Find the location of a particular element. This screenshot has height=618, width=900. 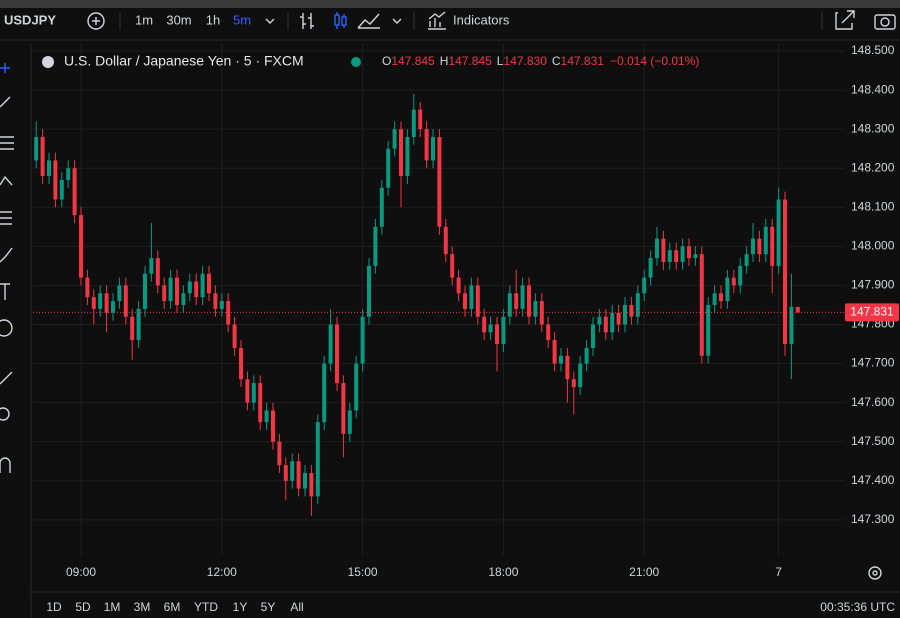

range: 5D is located at coordinates (83, 607).